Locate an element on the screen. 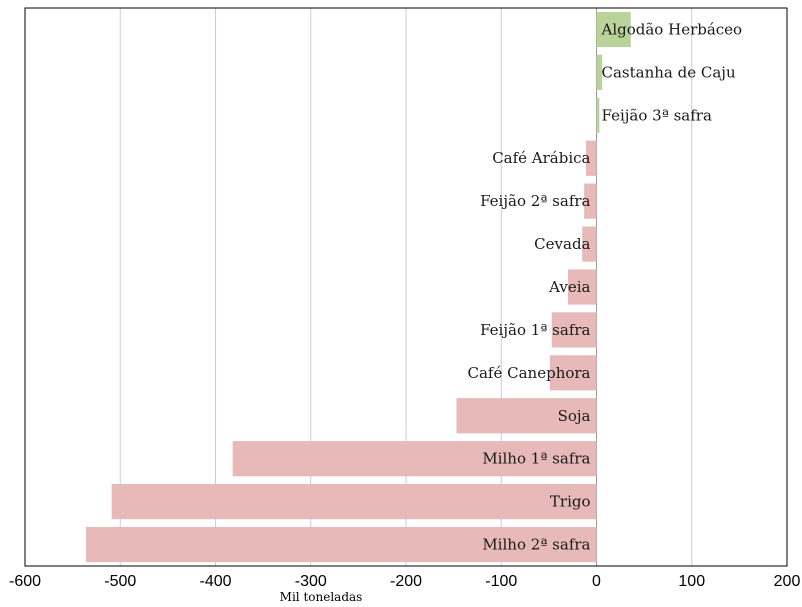 The width and height of the screenshot is (802, 607). category-label-3: Café Arábica is located at coordinates (541, 158).